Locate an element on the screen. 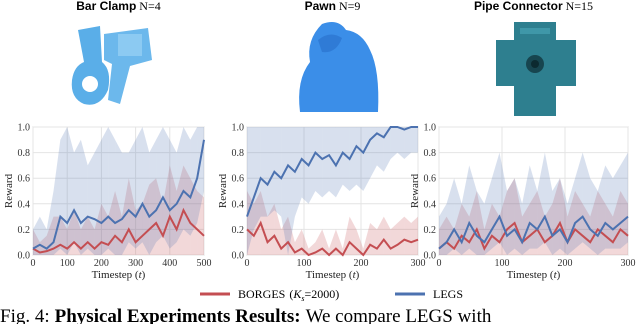 Image resolution: width=640 pixels, height=324 pixels. pipe-connector-image is located at coordinates (536, 69).